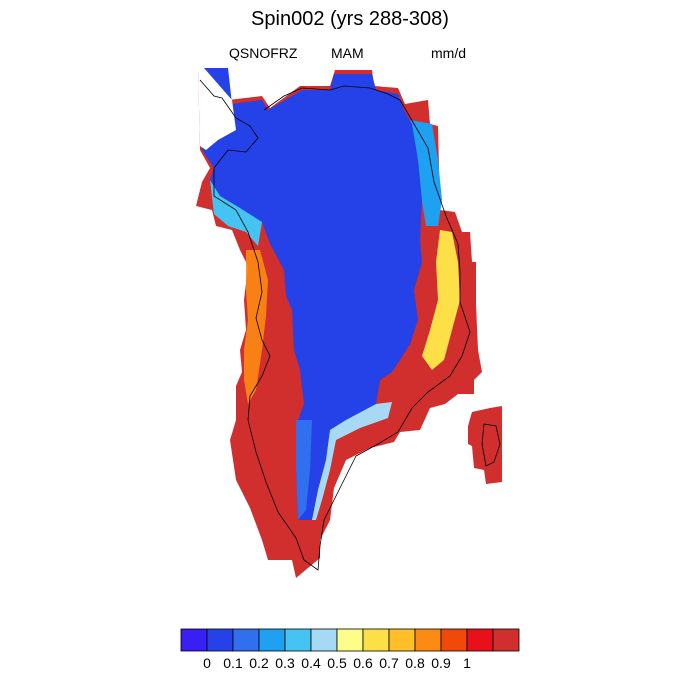 This screenshot has height=700, width=700. I want to click on interior-transition-south, so click(352, 461).